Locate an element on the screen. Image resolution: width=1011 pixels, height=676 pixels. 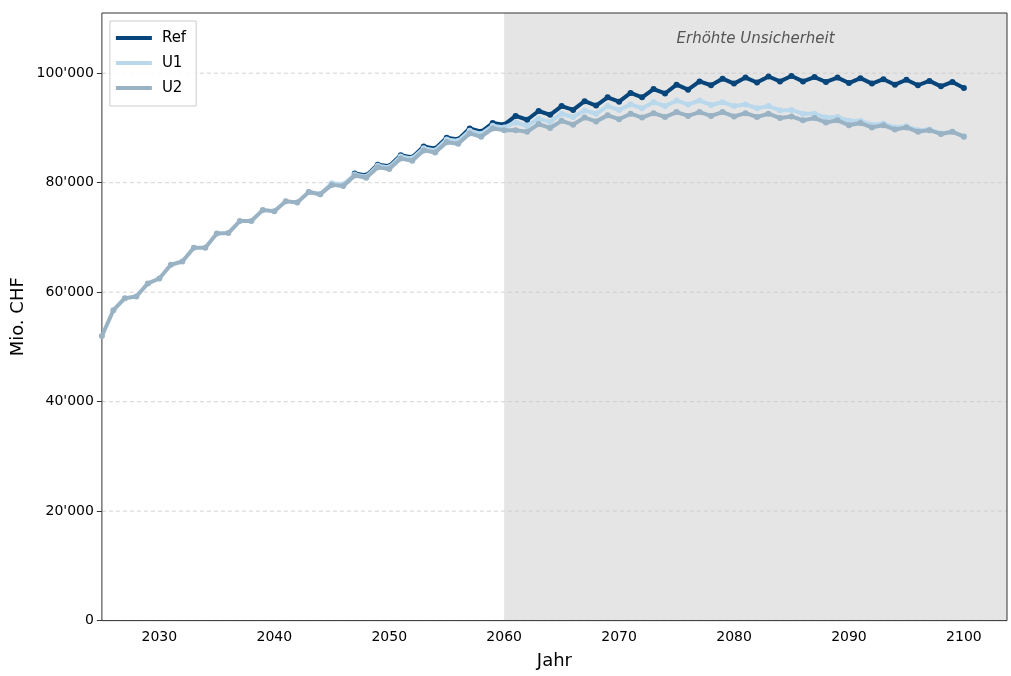
y-tick-label: 60'000 is located at coordinates (69, 290).